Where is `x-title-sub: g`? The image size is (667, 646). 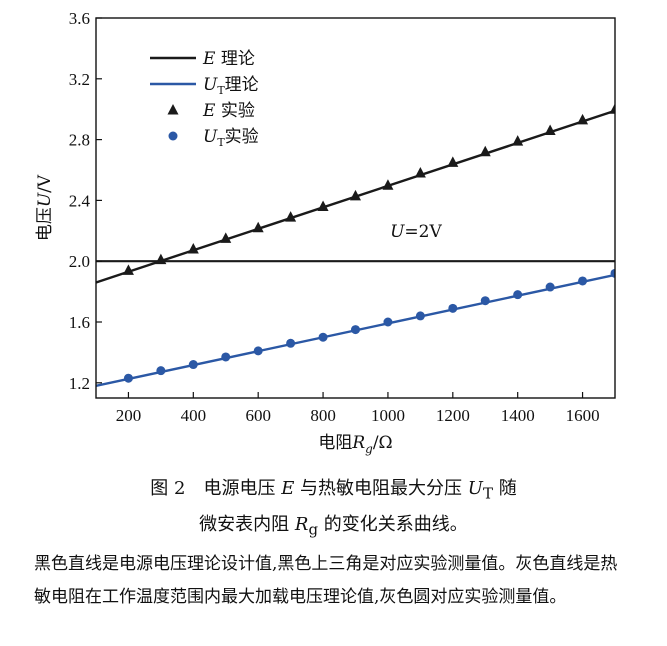 x-title-sub: g is located at coordinates (369, 449).